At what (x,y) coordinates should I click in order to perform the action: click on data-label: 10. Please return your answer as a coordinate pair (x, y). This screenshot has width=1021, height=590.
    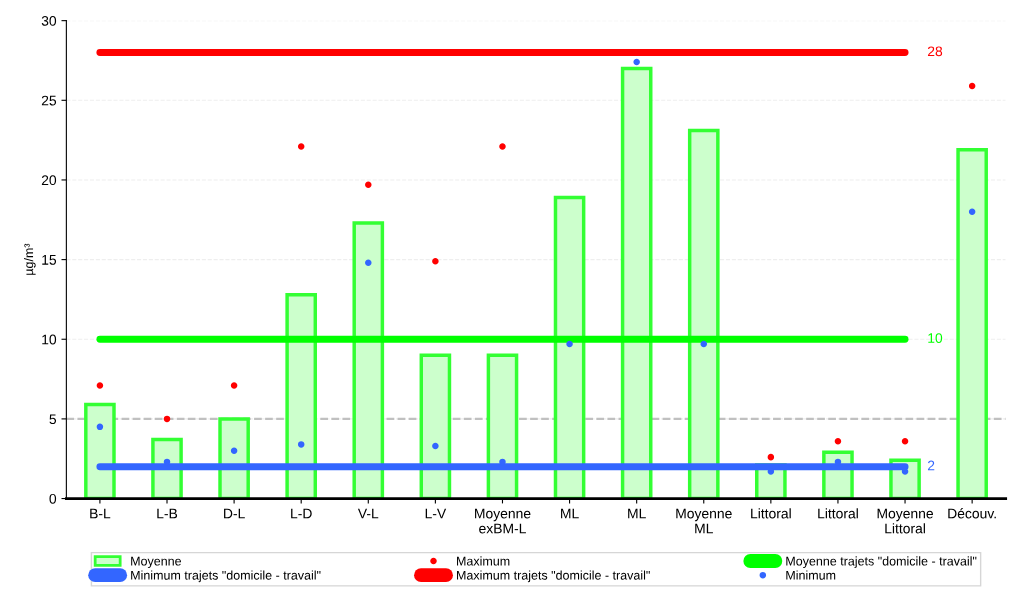
    Looking at the image, I should click on (935, 338).